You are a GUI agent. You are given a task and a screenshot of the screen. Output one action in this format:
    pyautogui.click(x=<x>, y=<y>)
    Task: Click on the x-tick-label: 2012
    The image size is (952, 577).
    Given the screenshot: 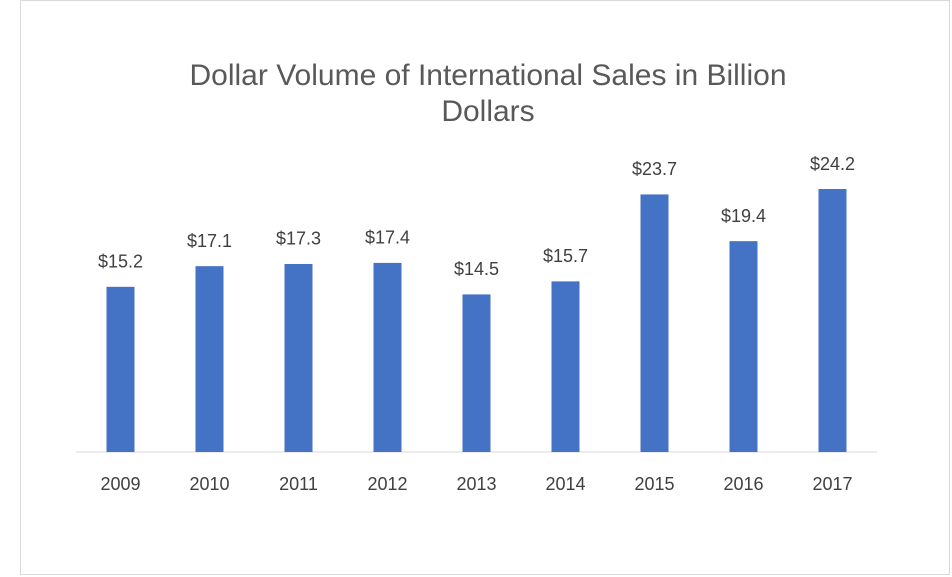 What is the action you would take?
    pyautogui.click(x=387, y=484)
    